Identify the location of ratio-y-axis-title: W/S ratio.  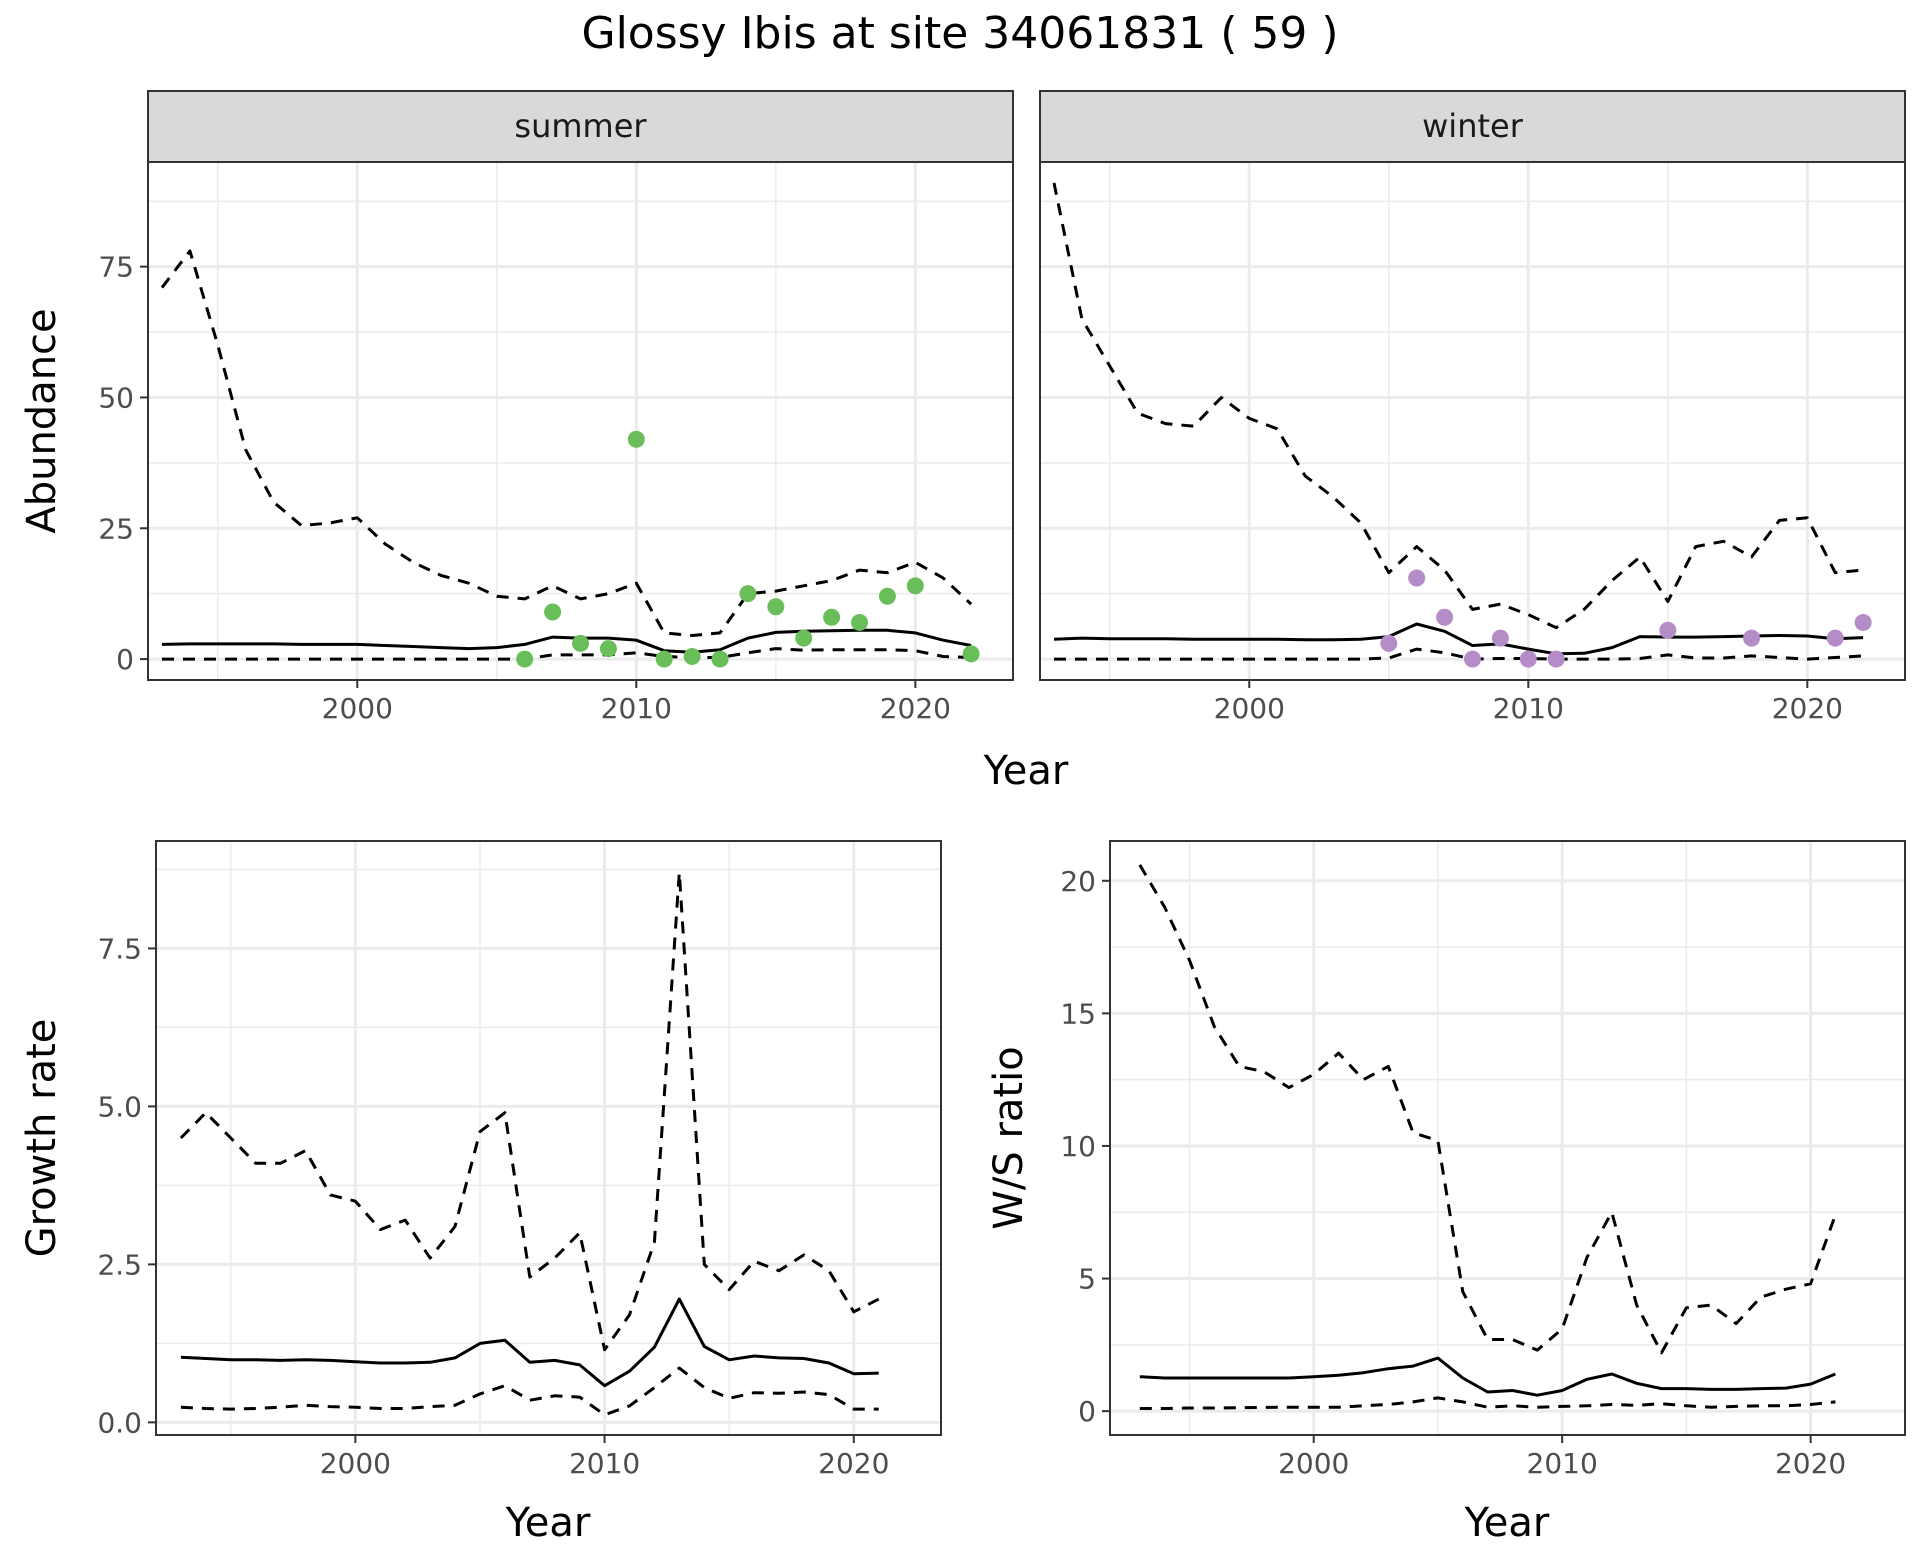
(1009, 1137).